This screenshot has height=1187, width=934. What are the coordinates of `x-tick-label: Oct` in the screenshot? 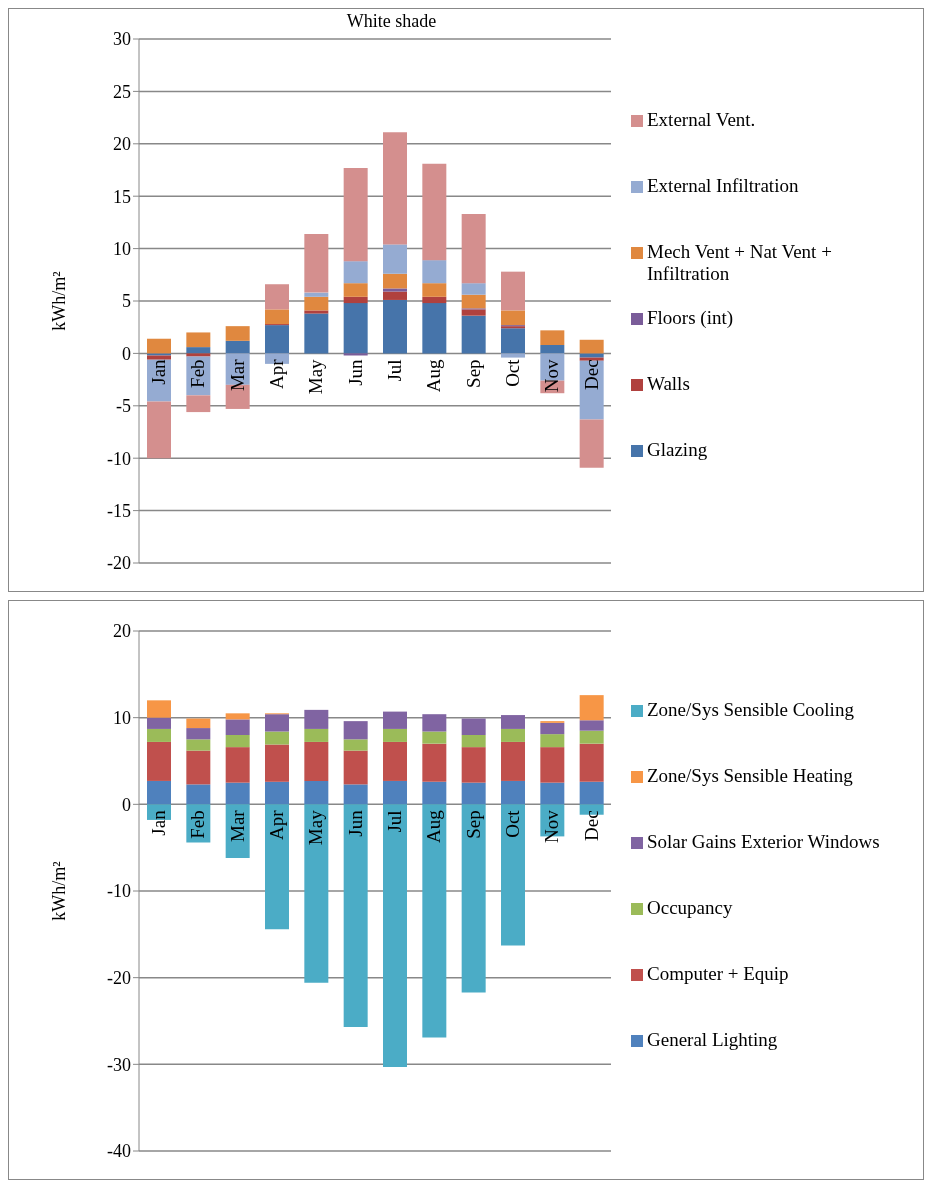 It's located at (513, 372).